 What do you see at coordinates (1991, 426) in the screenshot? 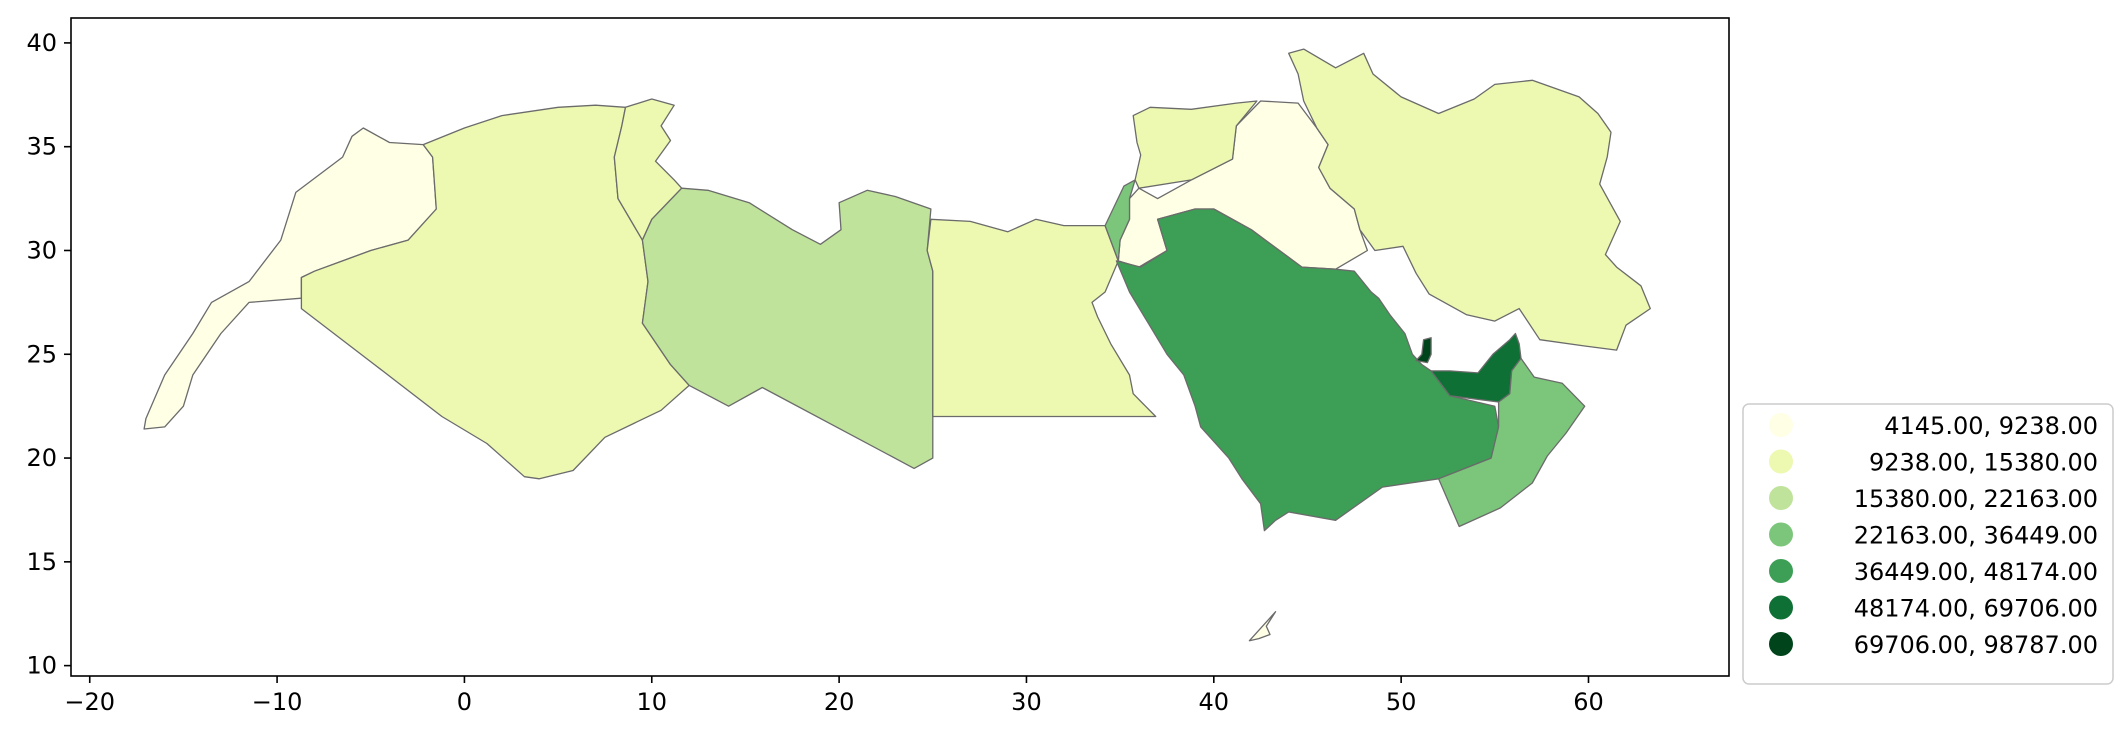
I see `legend-label-0: 4145.00, 9238.00` at bounding box center [1991, 426].